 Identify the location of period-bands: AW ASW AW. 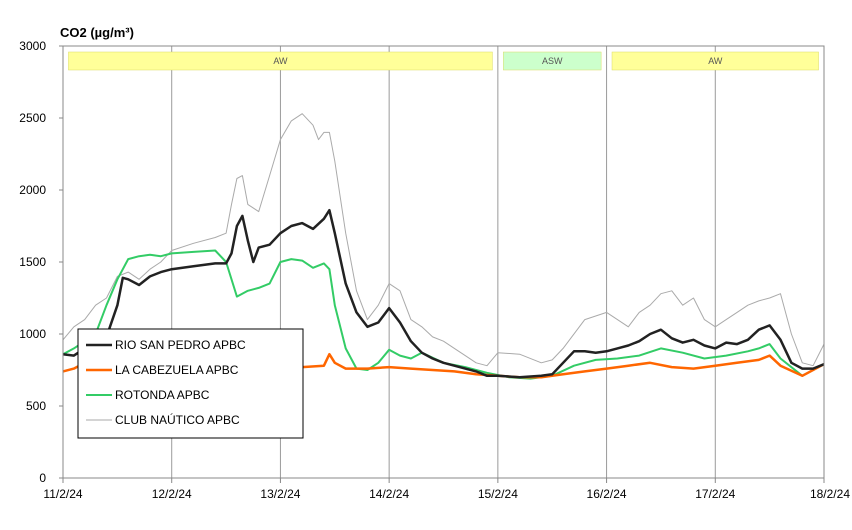
(443, 61).